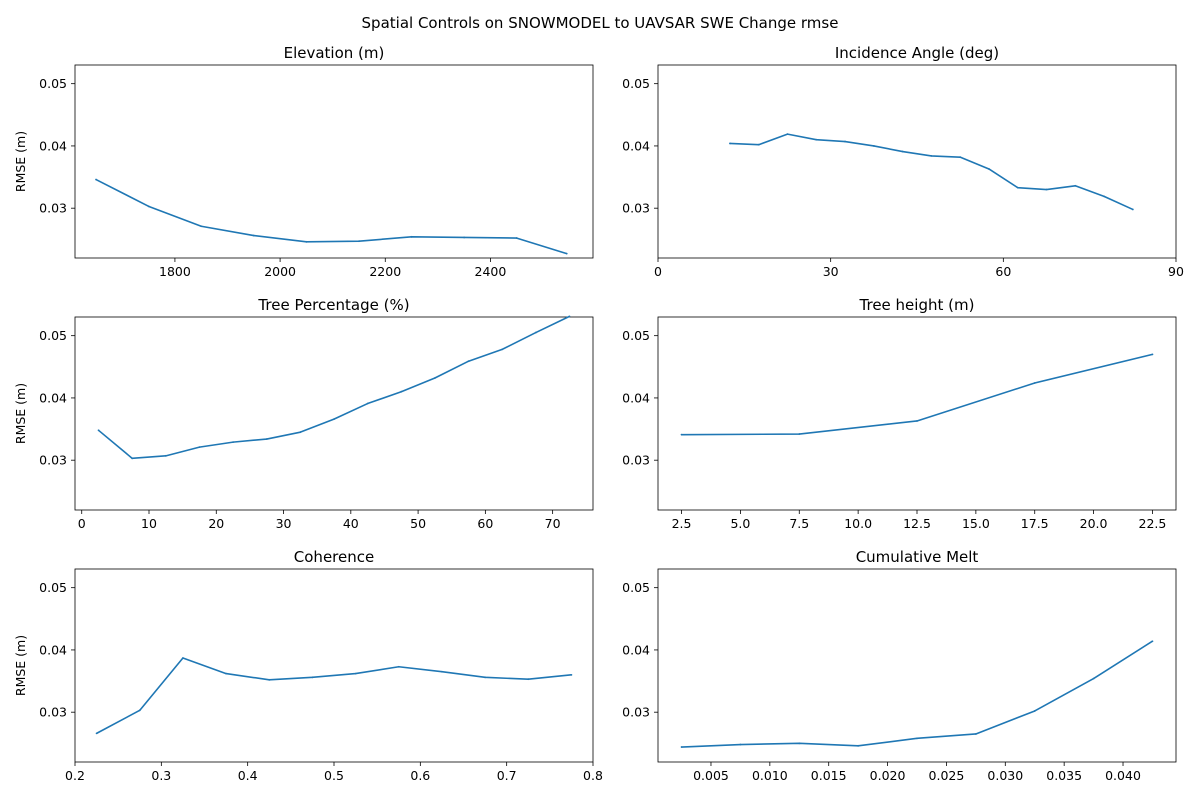 The image size is (1200, 800). I want to click on x-tick-label: 20, so click(216, 523).